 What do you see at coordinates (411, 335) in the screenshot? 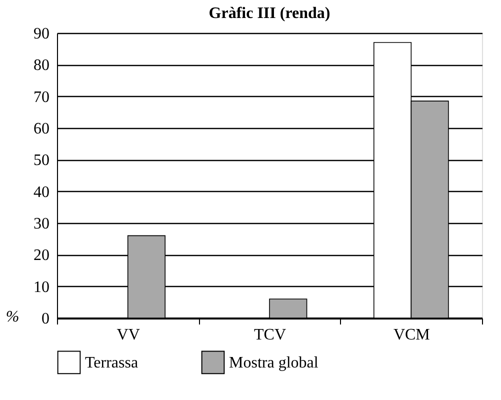
I see `x-tick-label: VCM` at bounding box center [411, 335].